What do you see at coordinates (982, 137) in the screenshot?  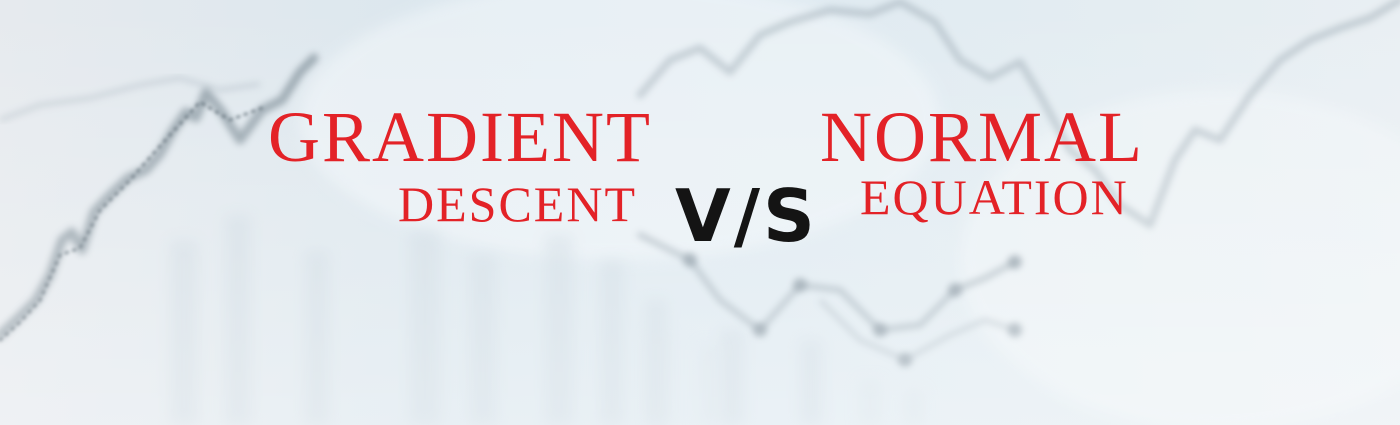 I see `normal-title: NORMAL` at bounding box center [982, 137].